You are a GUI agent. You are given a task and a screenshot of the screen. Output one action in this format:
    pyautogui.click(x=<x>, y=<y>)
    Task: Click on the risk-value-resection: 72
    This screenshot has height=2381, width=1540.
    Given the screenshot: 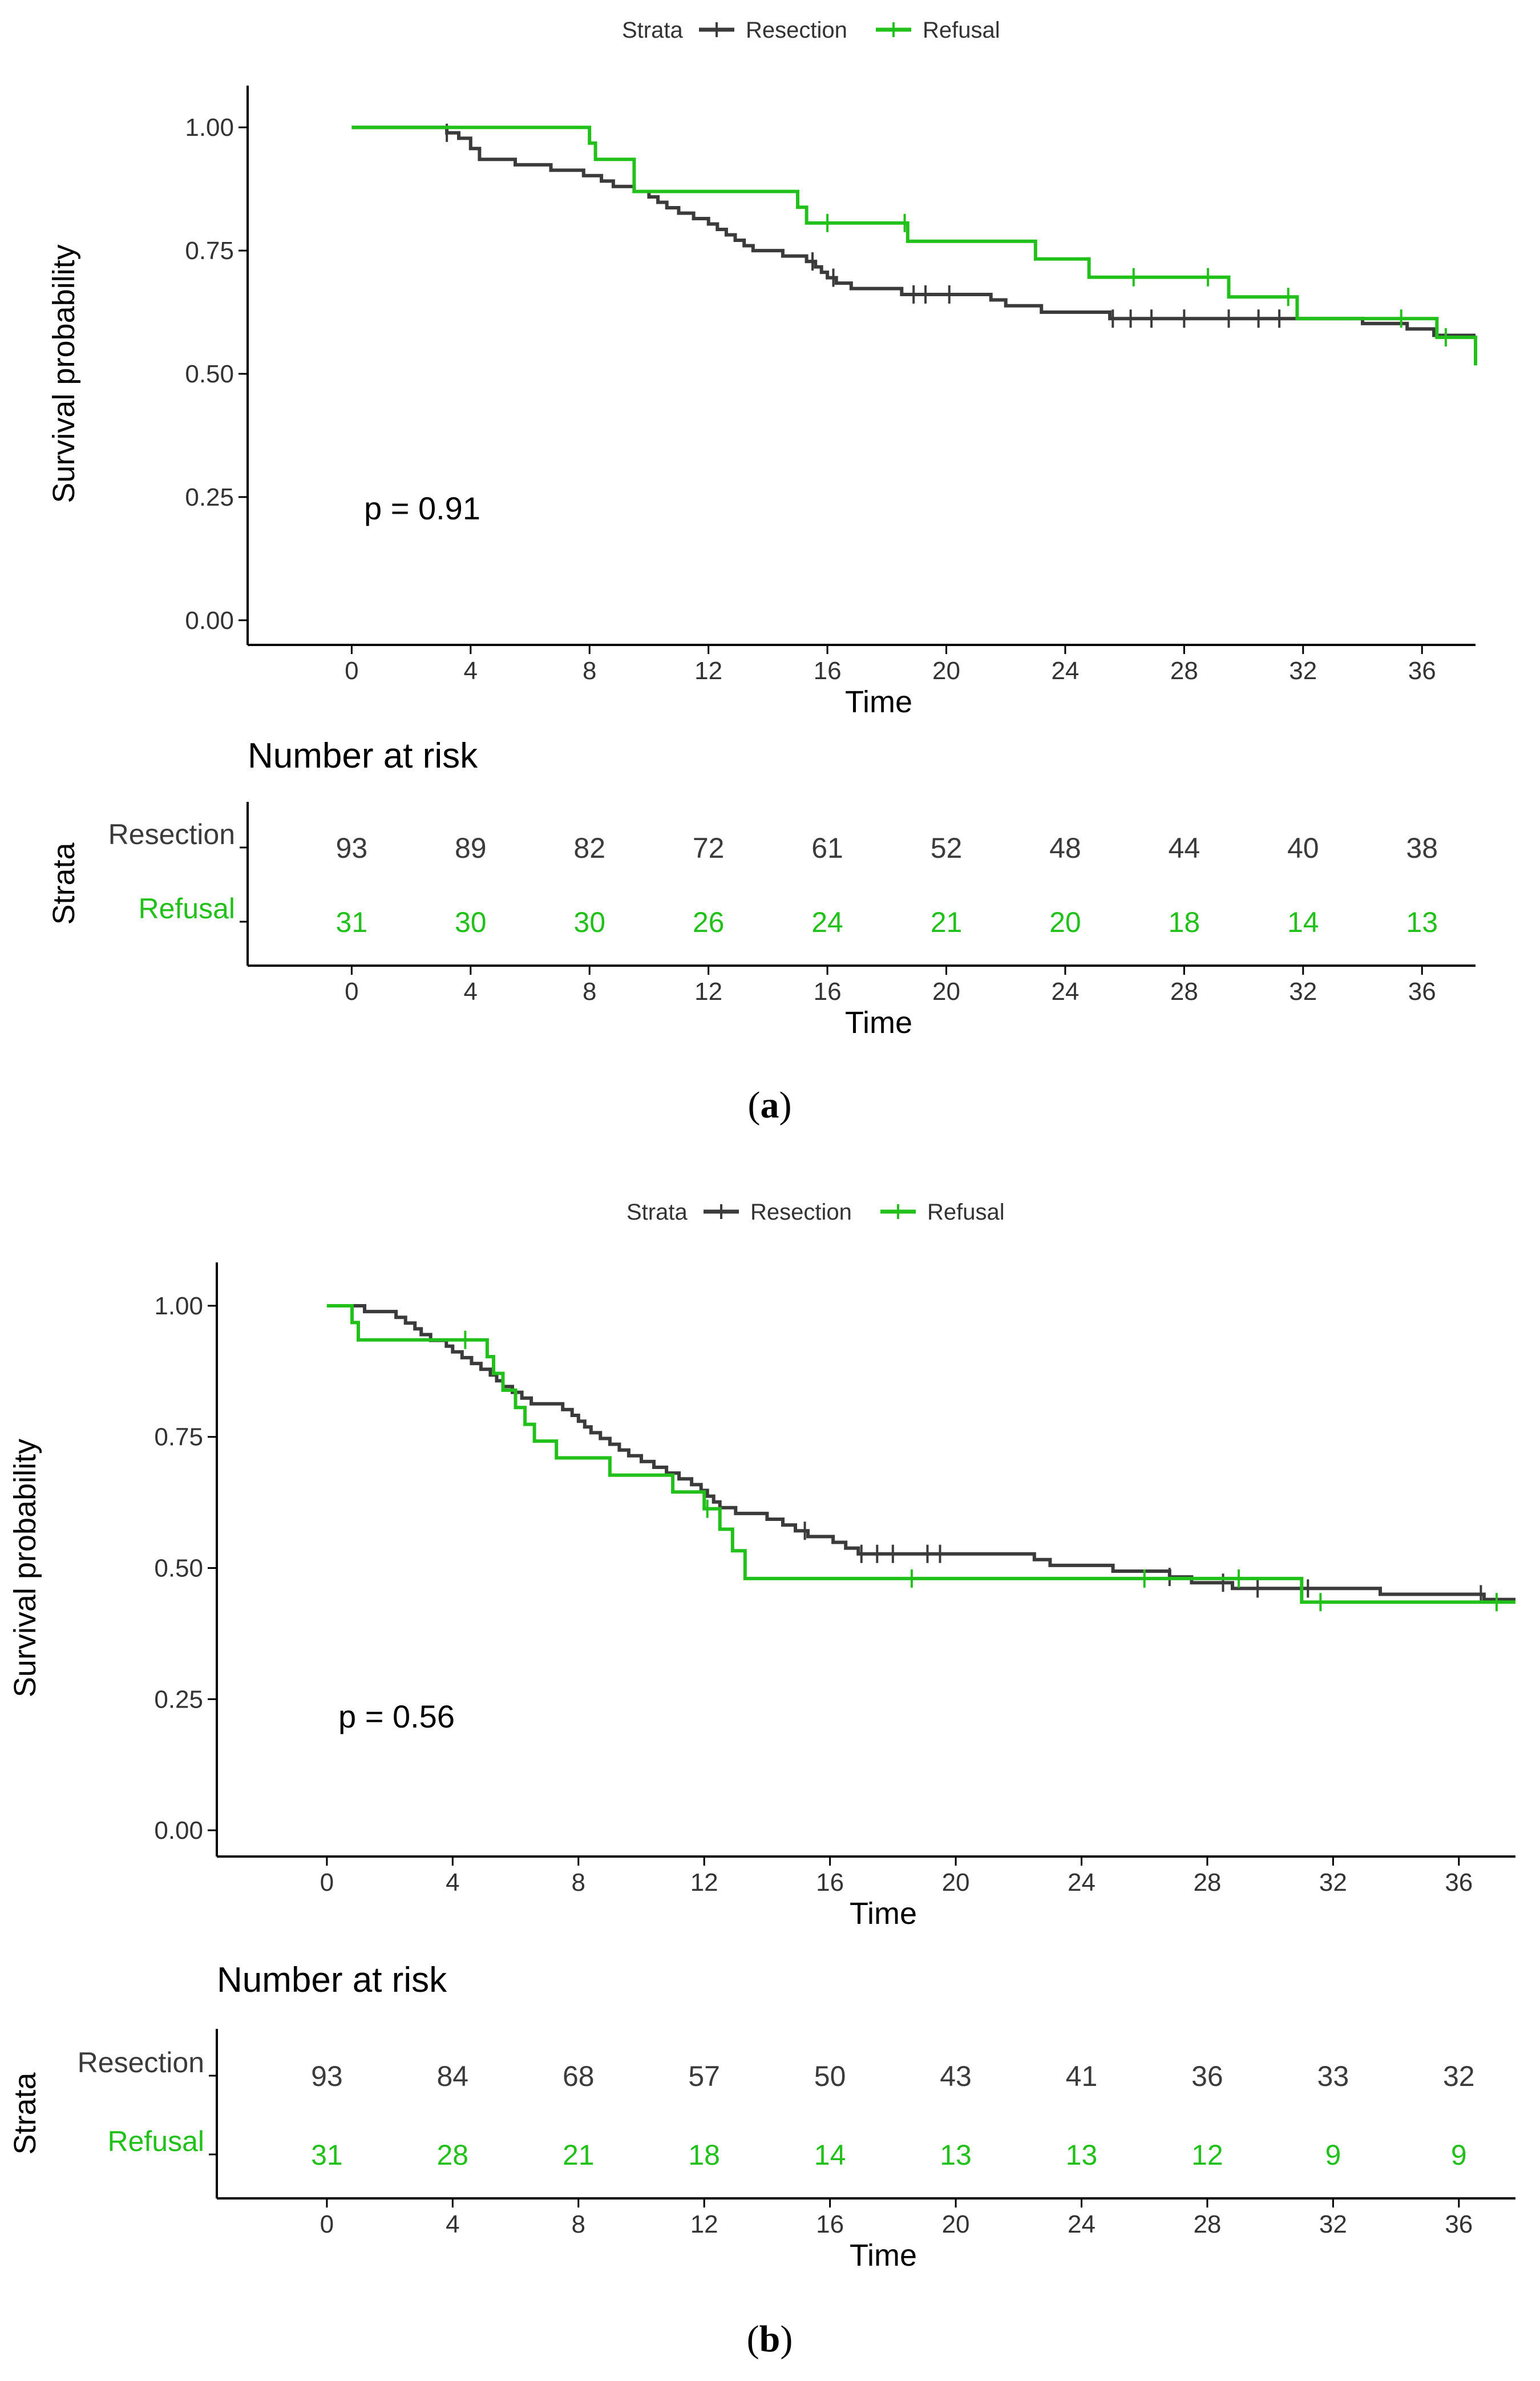 What is the action you would take?
    pyautogui.click(x=709, y=848)
    